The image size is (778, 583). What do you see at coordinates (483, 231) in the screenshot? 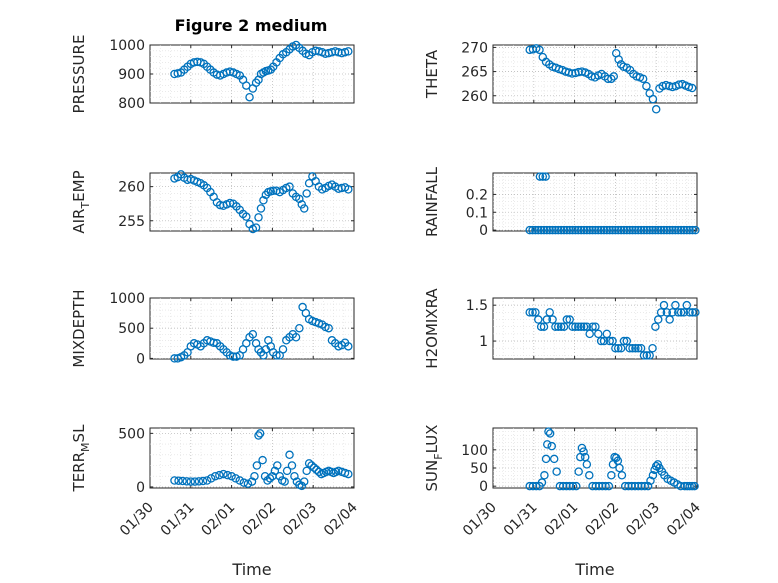
I see `y-tick-label: 0` at bounding box center [483, 231].